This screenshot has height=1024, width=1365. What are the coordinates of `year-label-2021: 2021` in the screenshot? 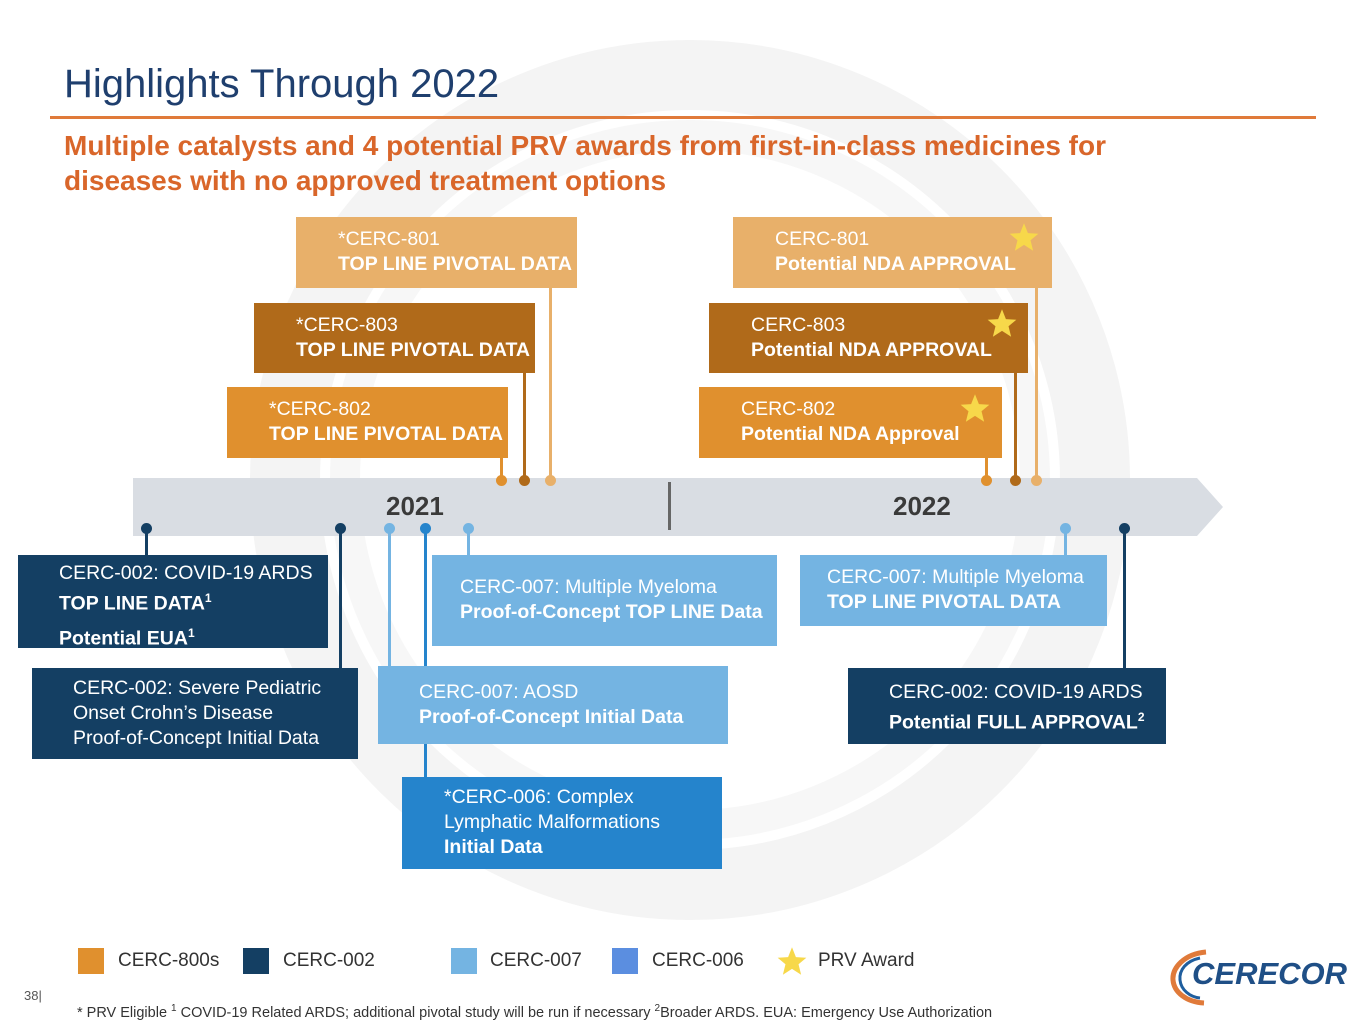 It's located at (415, 506).